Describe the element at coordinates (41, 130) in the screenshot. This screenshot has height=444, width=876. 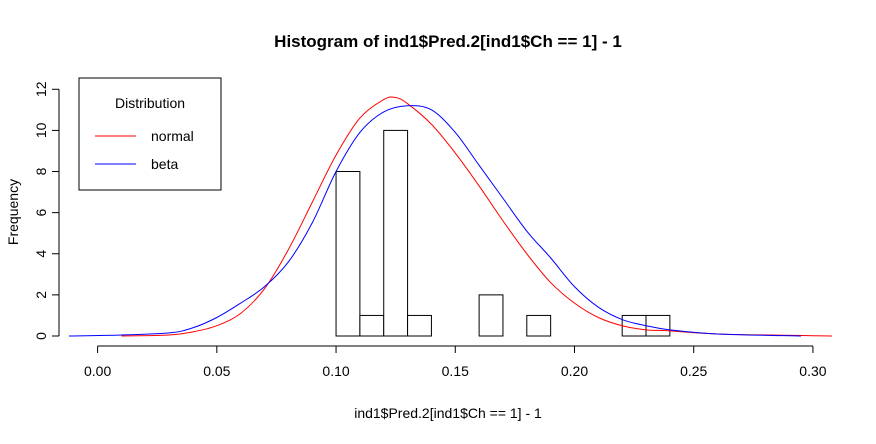
I see `y-tick-label: 10` at that location.